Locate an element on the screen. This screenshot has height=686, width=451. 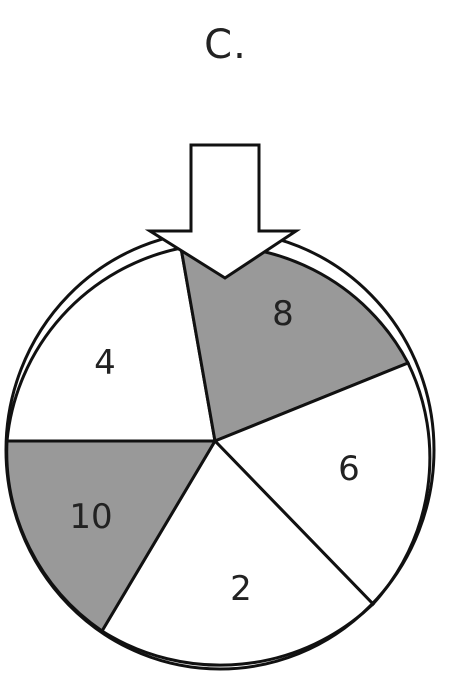
section-label-2: 2 is located at coordinates (241, 589).